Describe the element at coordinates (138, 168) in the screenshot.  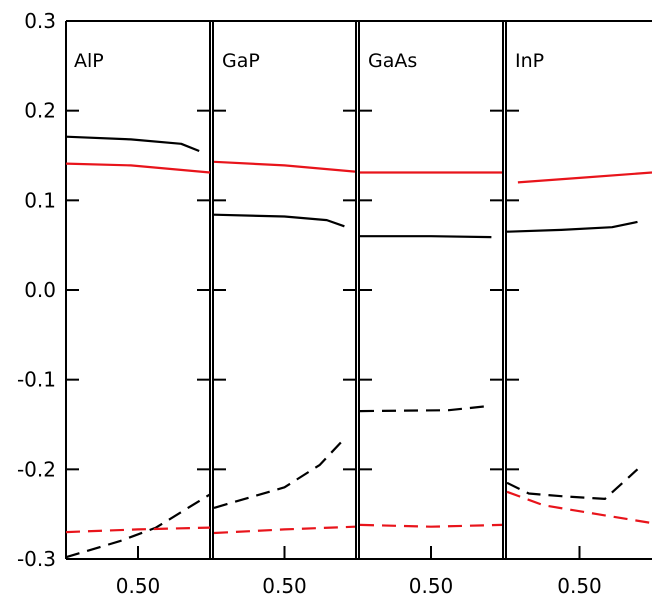
I see `series-line-alp-red-solid` at that location.